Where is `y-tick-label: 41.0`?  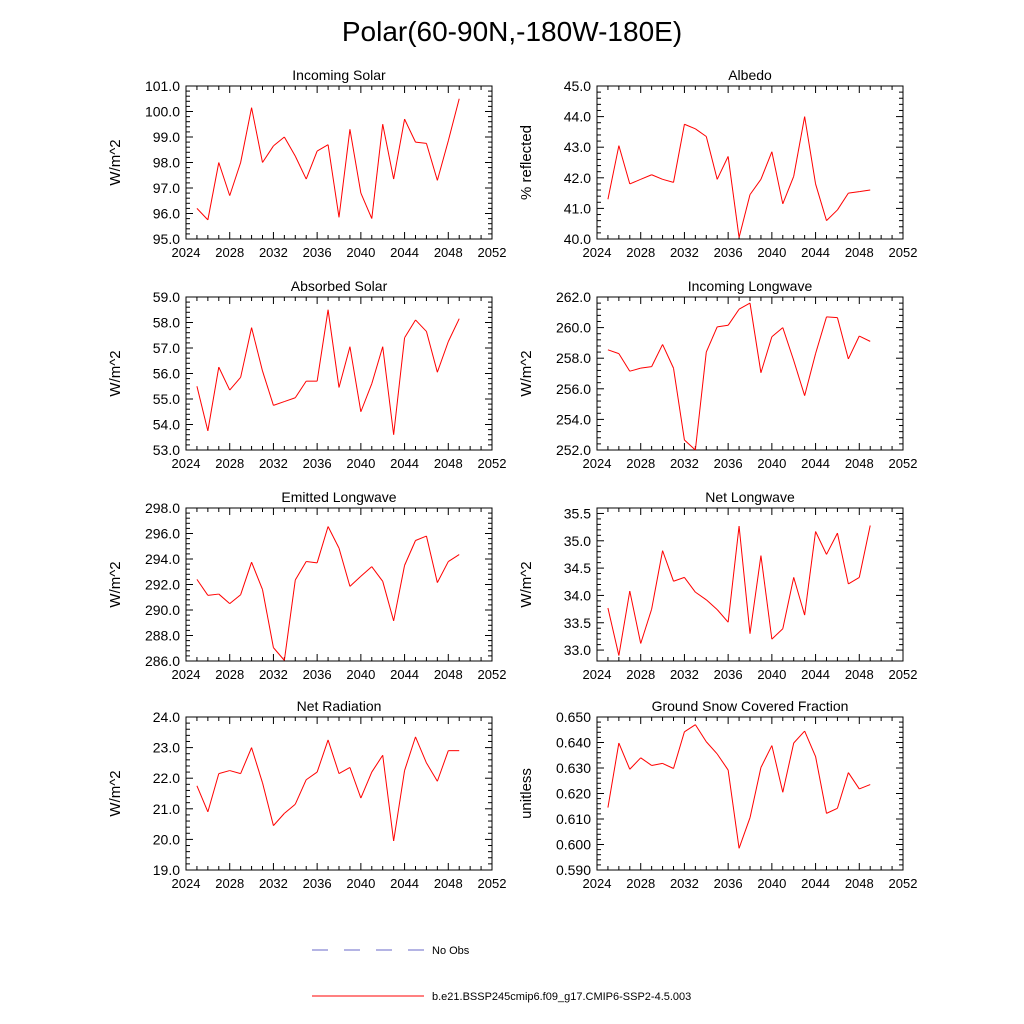 y-tick-label: 41.0 is located at coordinates (577, 208).